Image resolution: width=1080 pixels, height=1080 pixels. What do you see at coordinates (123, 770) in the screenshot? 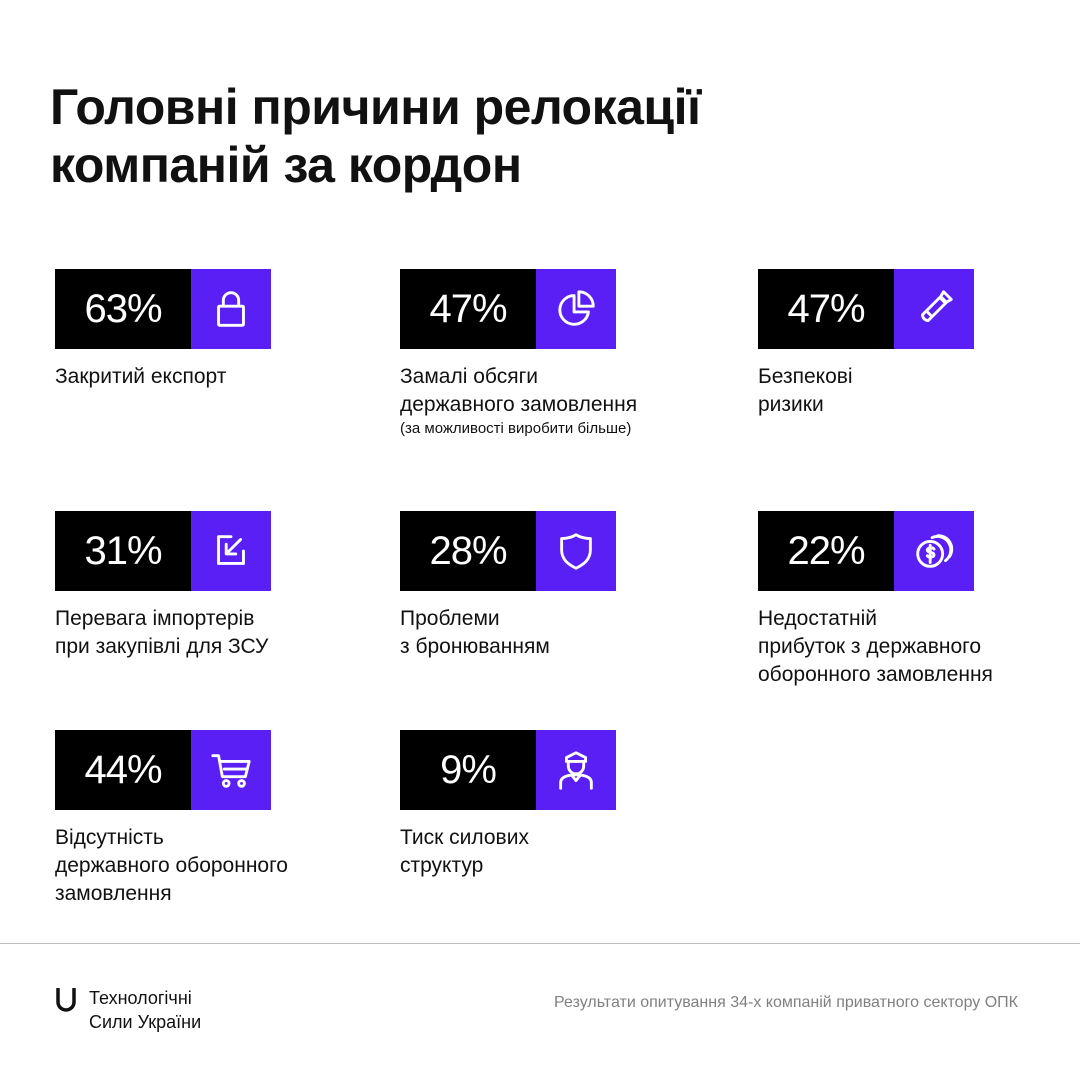
I see `percent-value: 44%` at bounding box center [123, 770].